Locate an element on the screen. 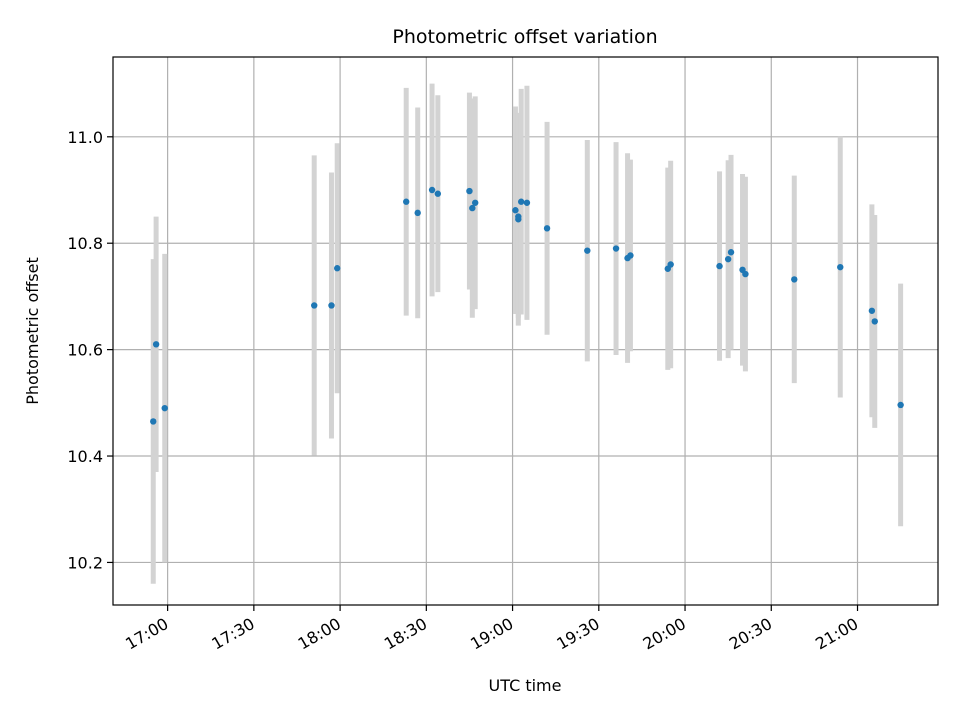 The width and height of the screenshot is (960, 720). y-tick-label: 11.0 is located at coordinates (85, 137).